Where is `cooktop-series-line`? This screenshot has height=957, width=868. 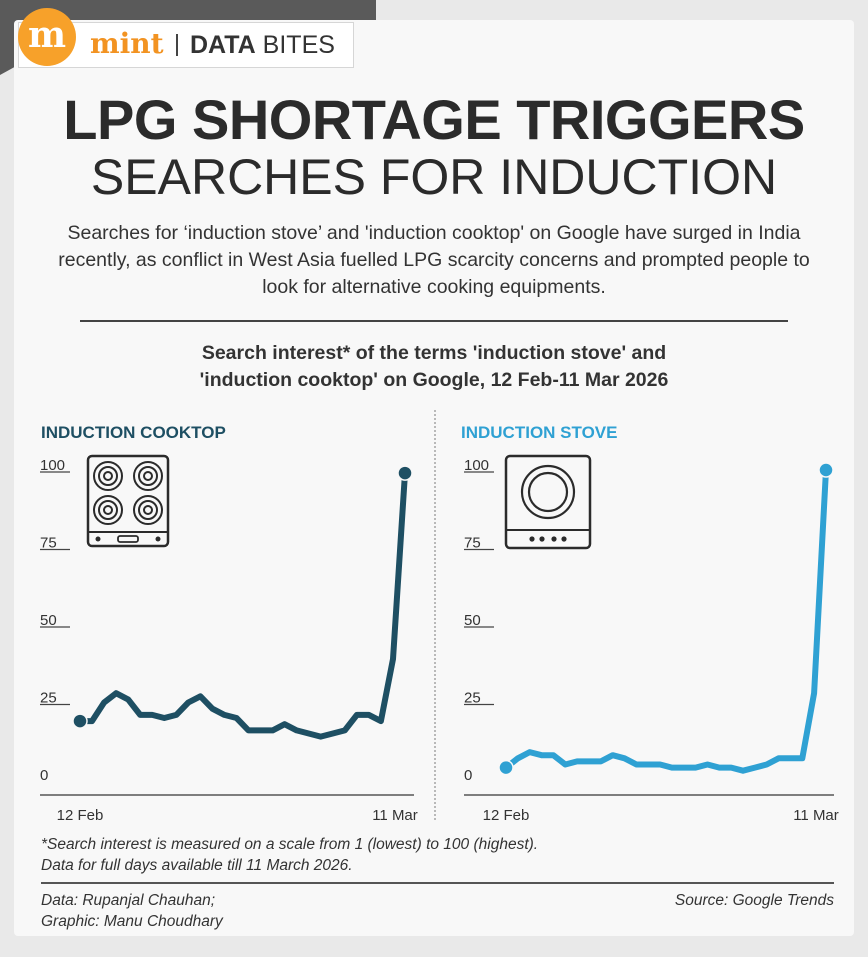 cooktop-series-line is located at coordinates (242, 605).